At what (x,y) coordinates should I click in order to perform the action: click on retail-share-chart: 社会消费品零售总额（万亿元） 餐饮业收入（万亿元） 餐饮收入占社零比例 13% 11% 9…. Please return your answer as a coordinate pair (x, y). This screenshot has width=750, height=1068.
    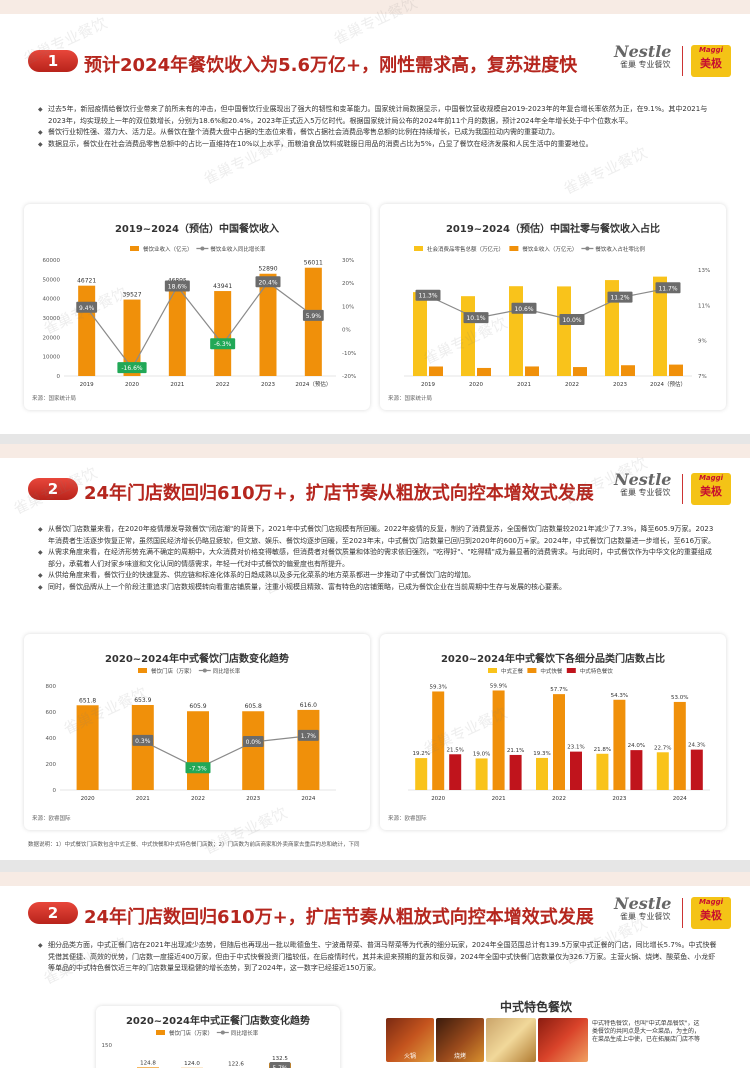
    Looking at the image, I should click on (557, 316).